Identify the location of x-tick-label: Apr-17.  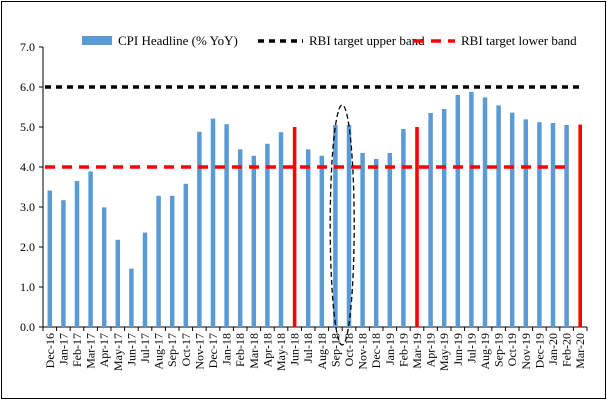
(104, 350).